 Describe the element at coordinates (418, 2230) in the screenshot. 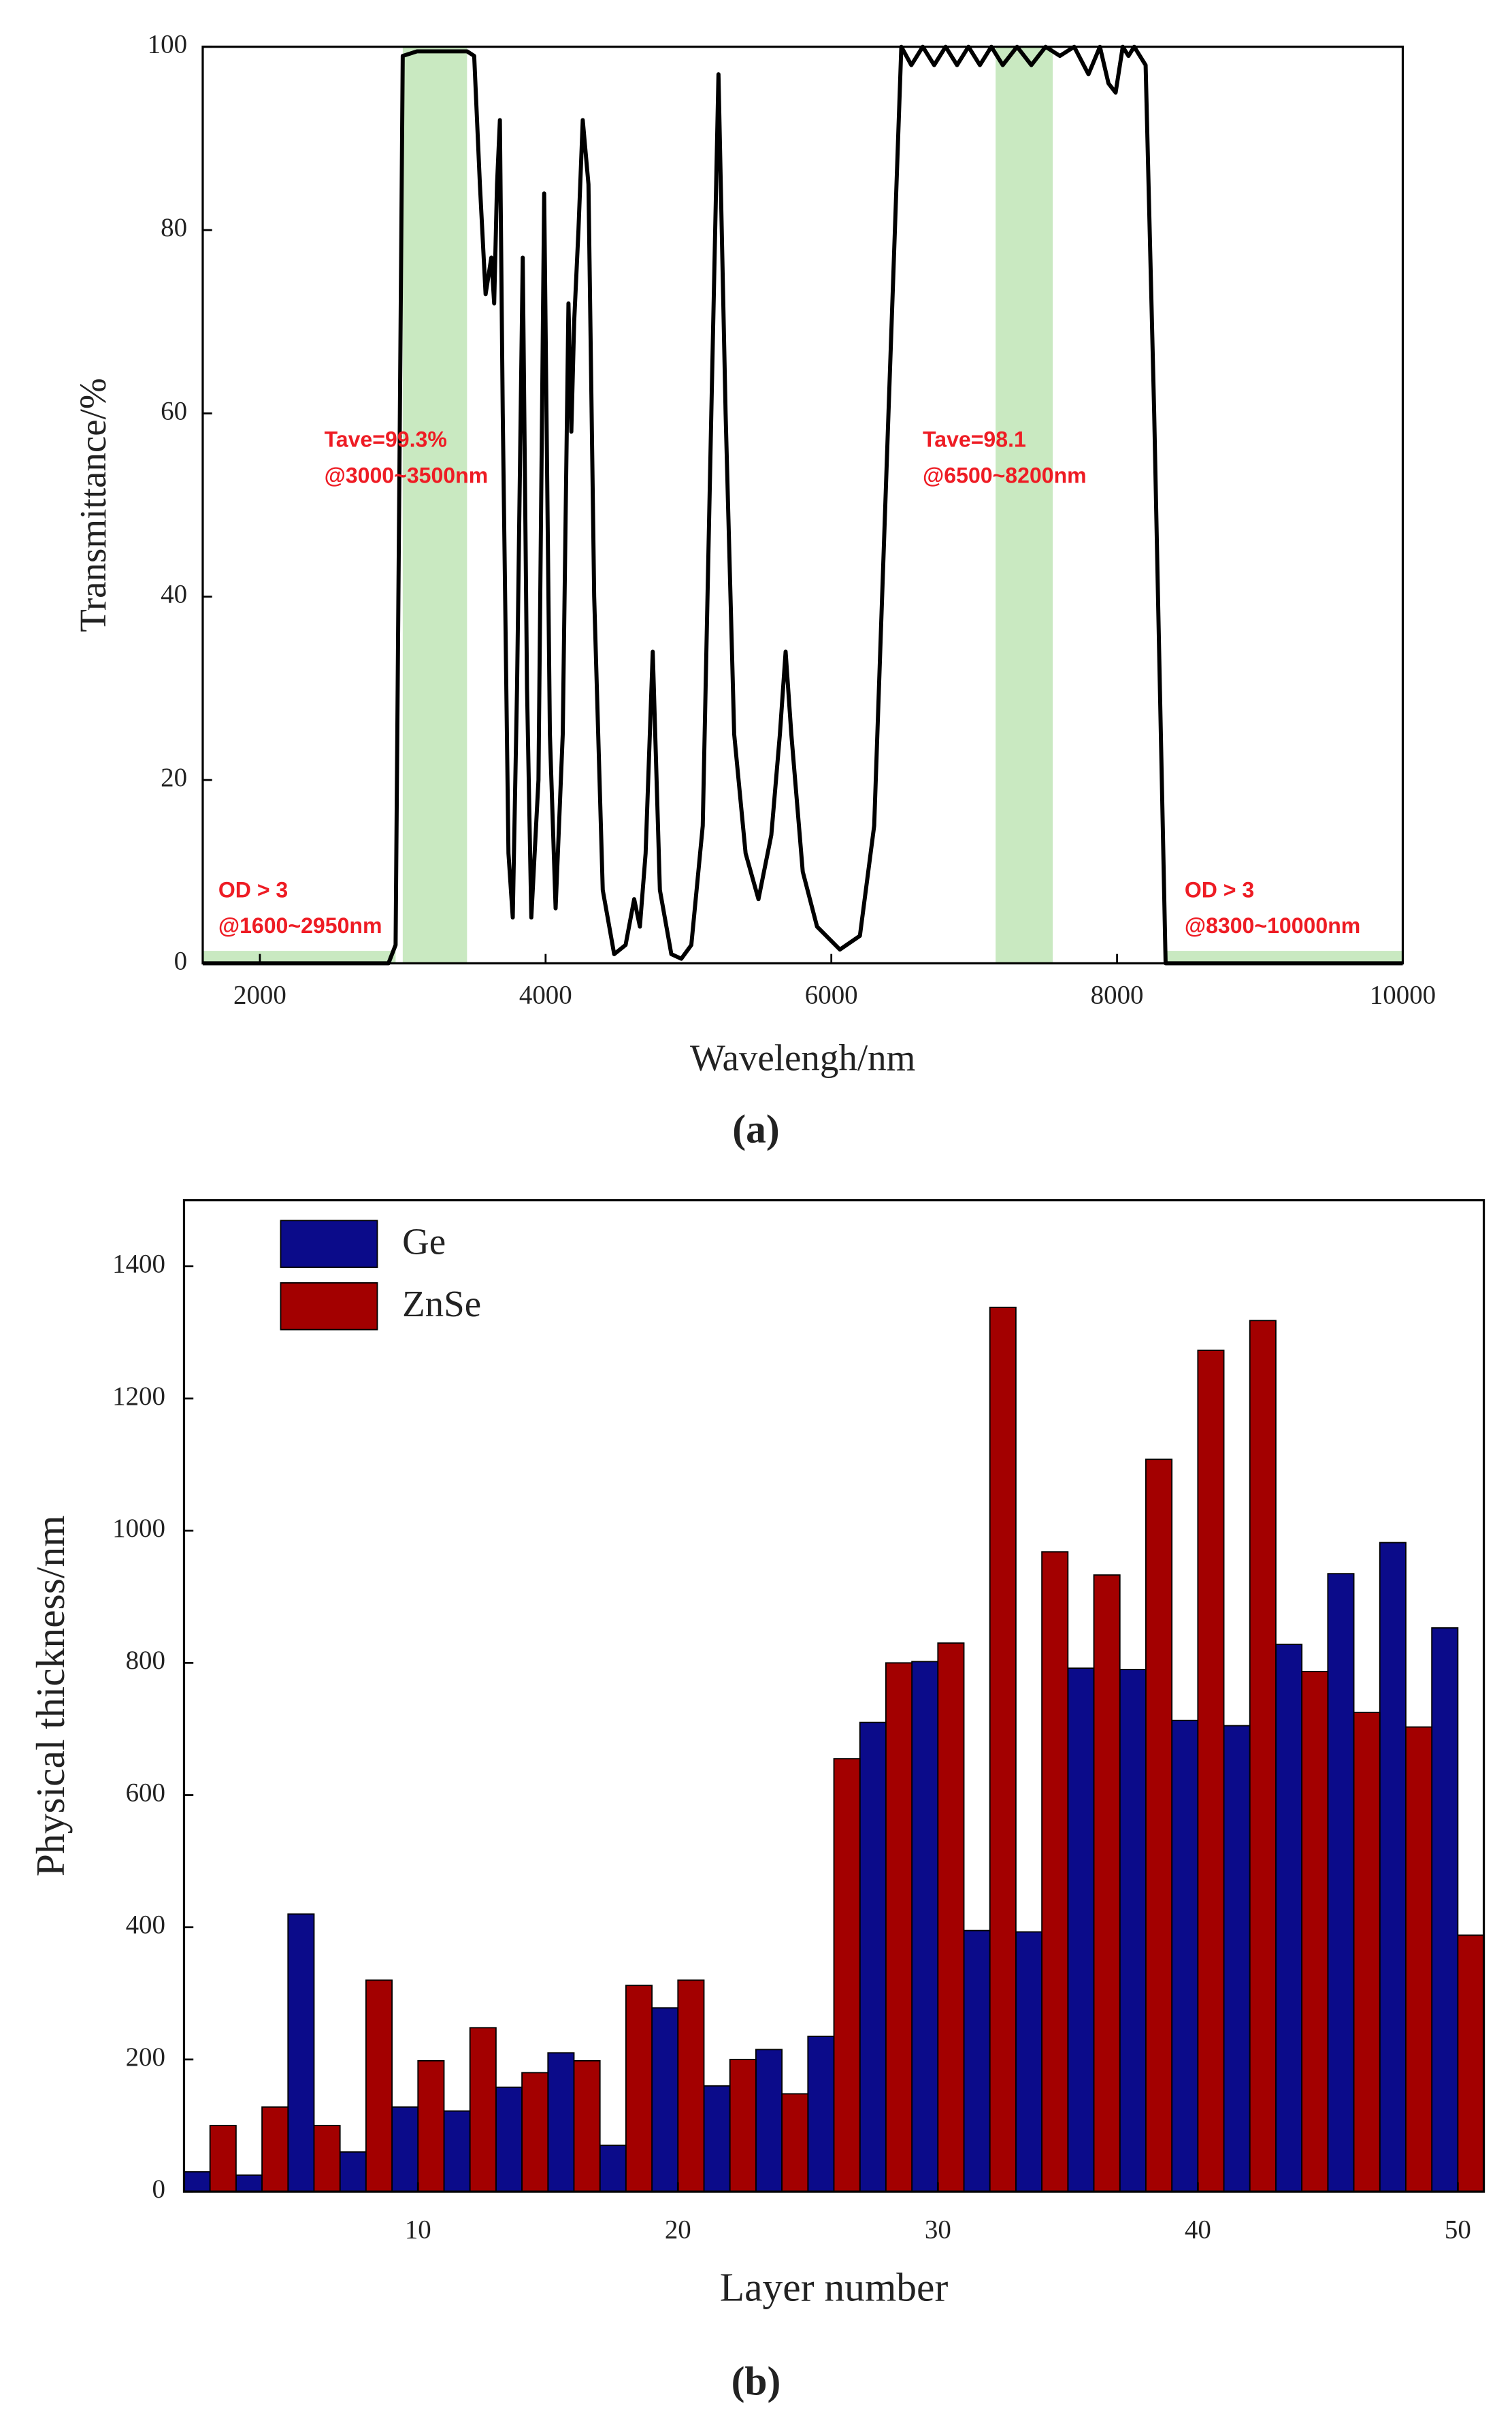

I see `x-tick-label: 10` at that location.